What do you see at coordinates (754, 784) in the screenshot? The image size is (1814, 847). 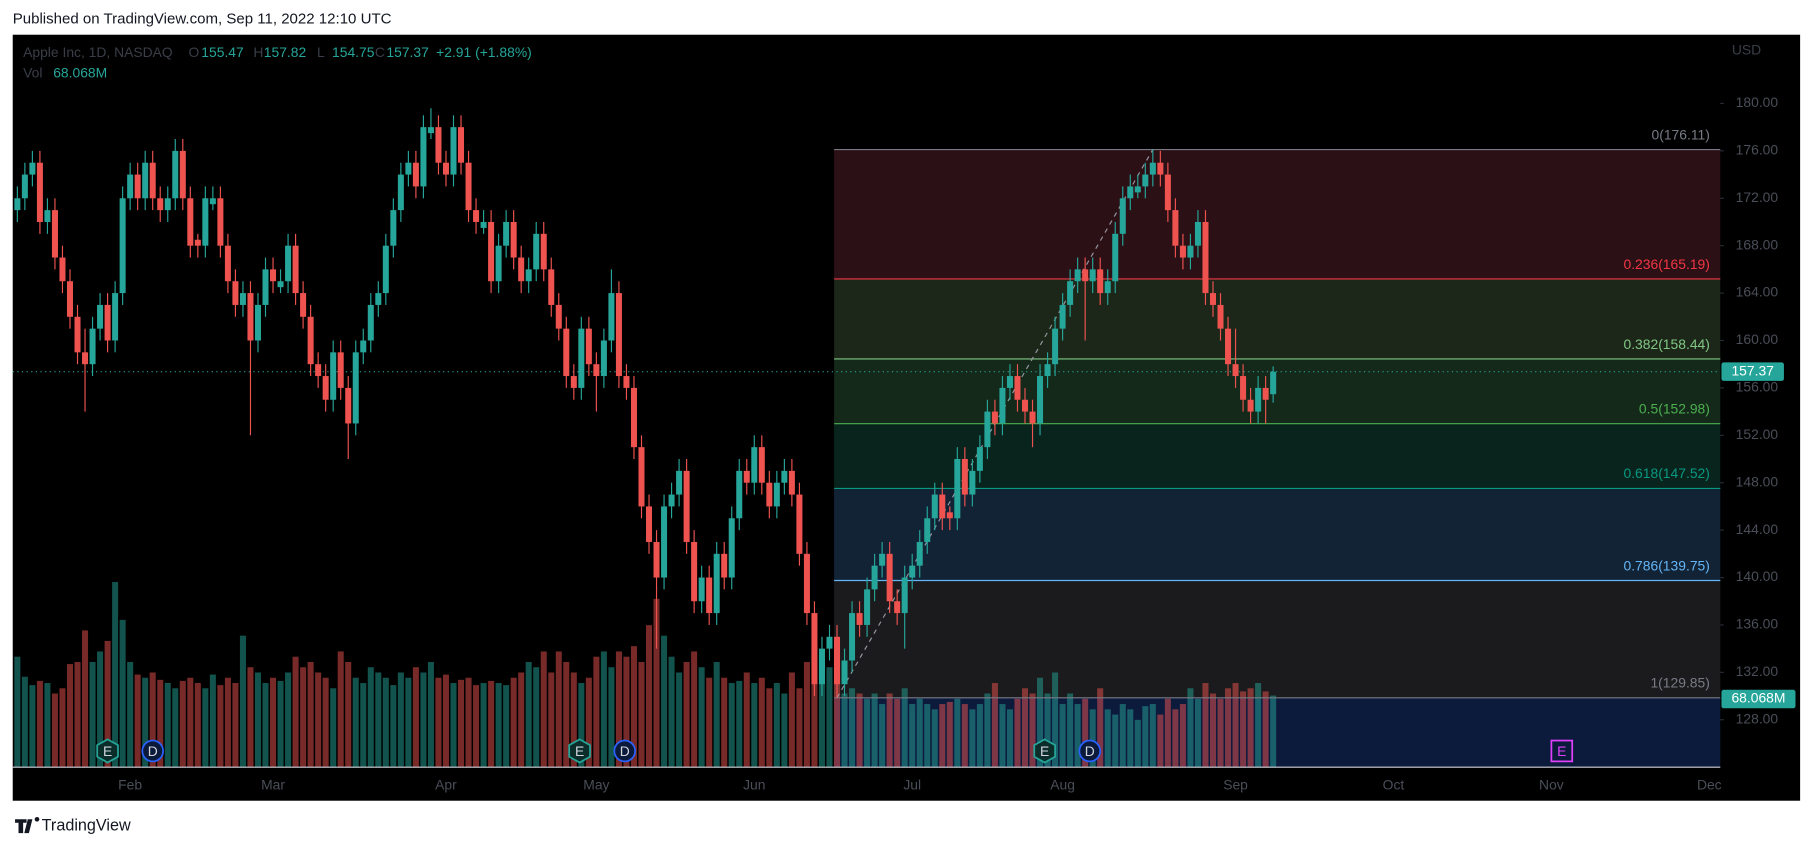 I see `x-tick-label: Jun` at bounding box center [754, 784].